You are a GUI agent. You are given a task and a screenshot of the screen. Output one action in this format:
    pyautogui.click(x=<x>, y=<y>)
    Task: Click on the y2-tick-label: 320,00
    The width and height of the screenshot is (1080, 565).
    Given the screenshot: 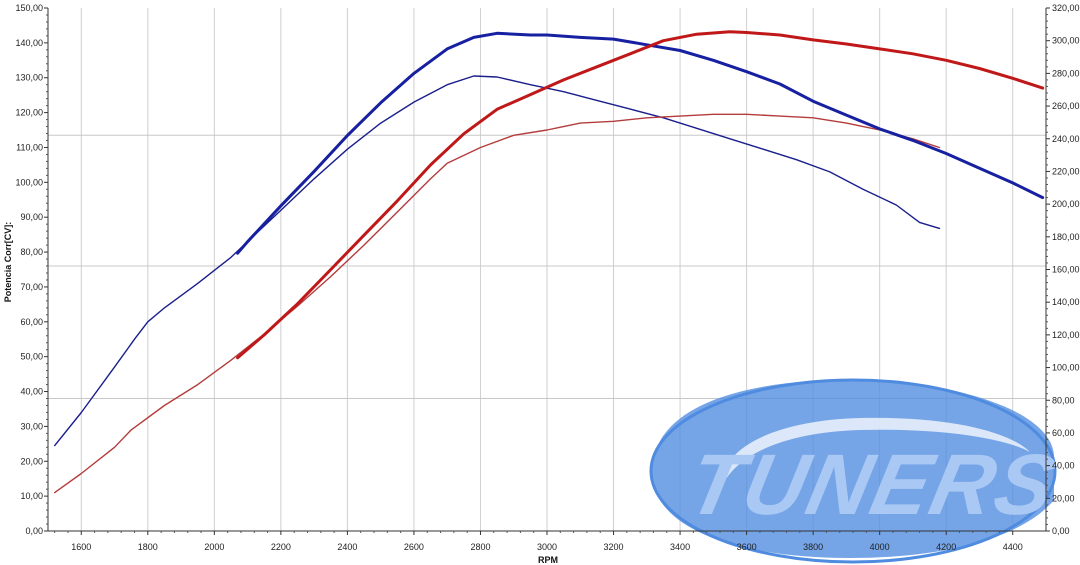 What is the action you would take?
    pyautogui.click(x=1066, y=8)
    